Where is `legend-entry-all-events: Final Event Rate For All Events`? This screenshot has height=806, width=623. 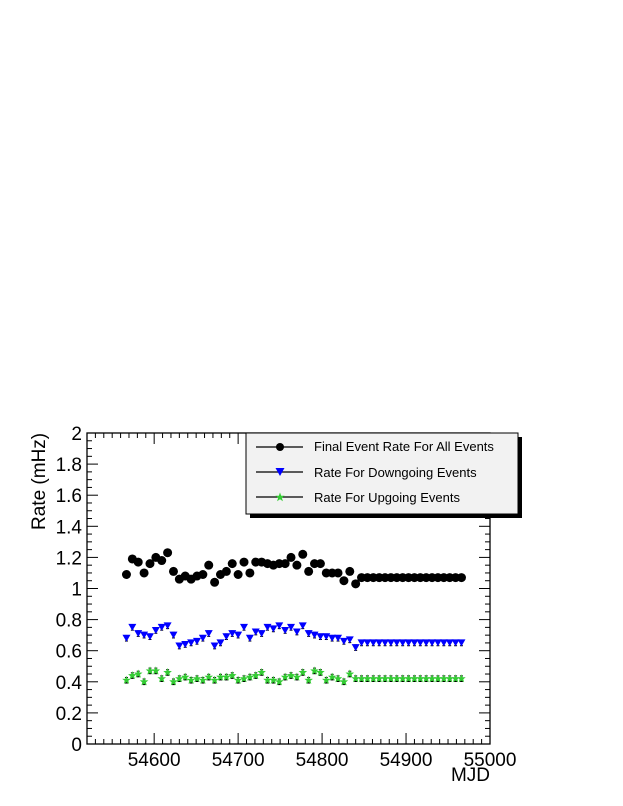
legend-entry-all-events: Final Event Rate For All Events is located at coordinates (375, 446).